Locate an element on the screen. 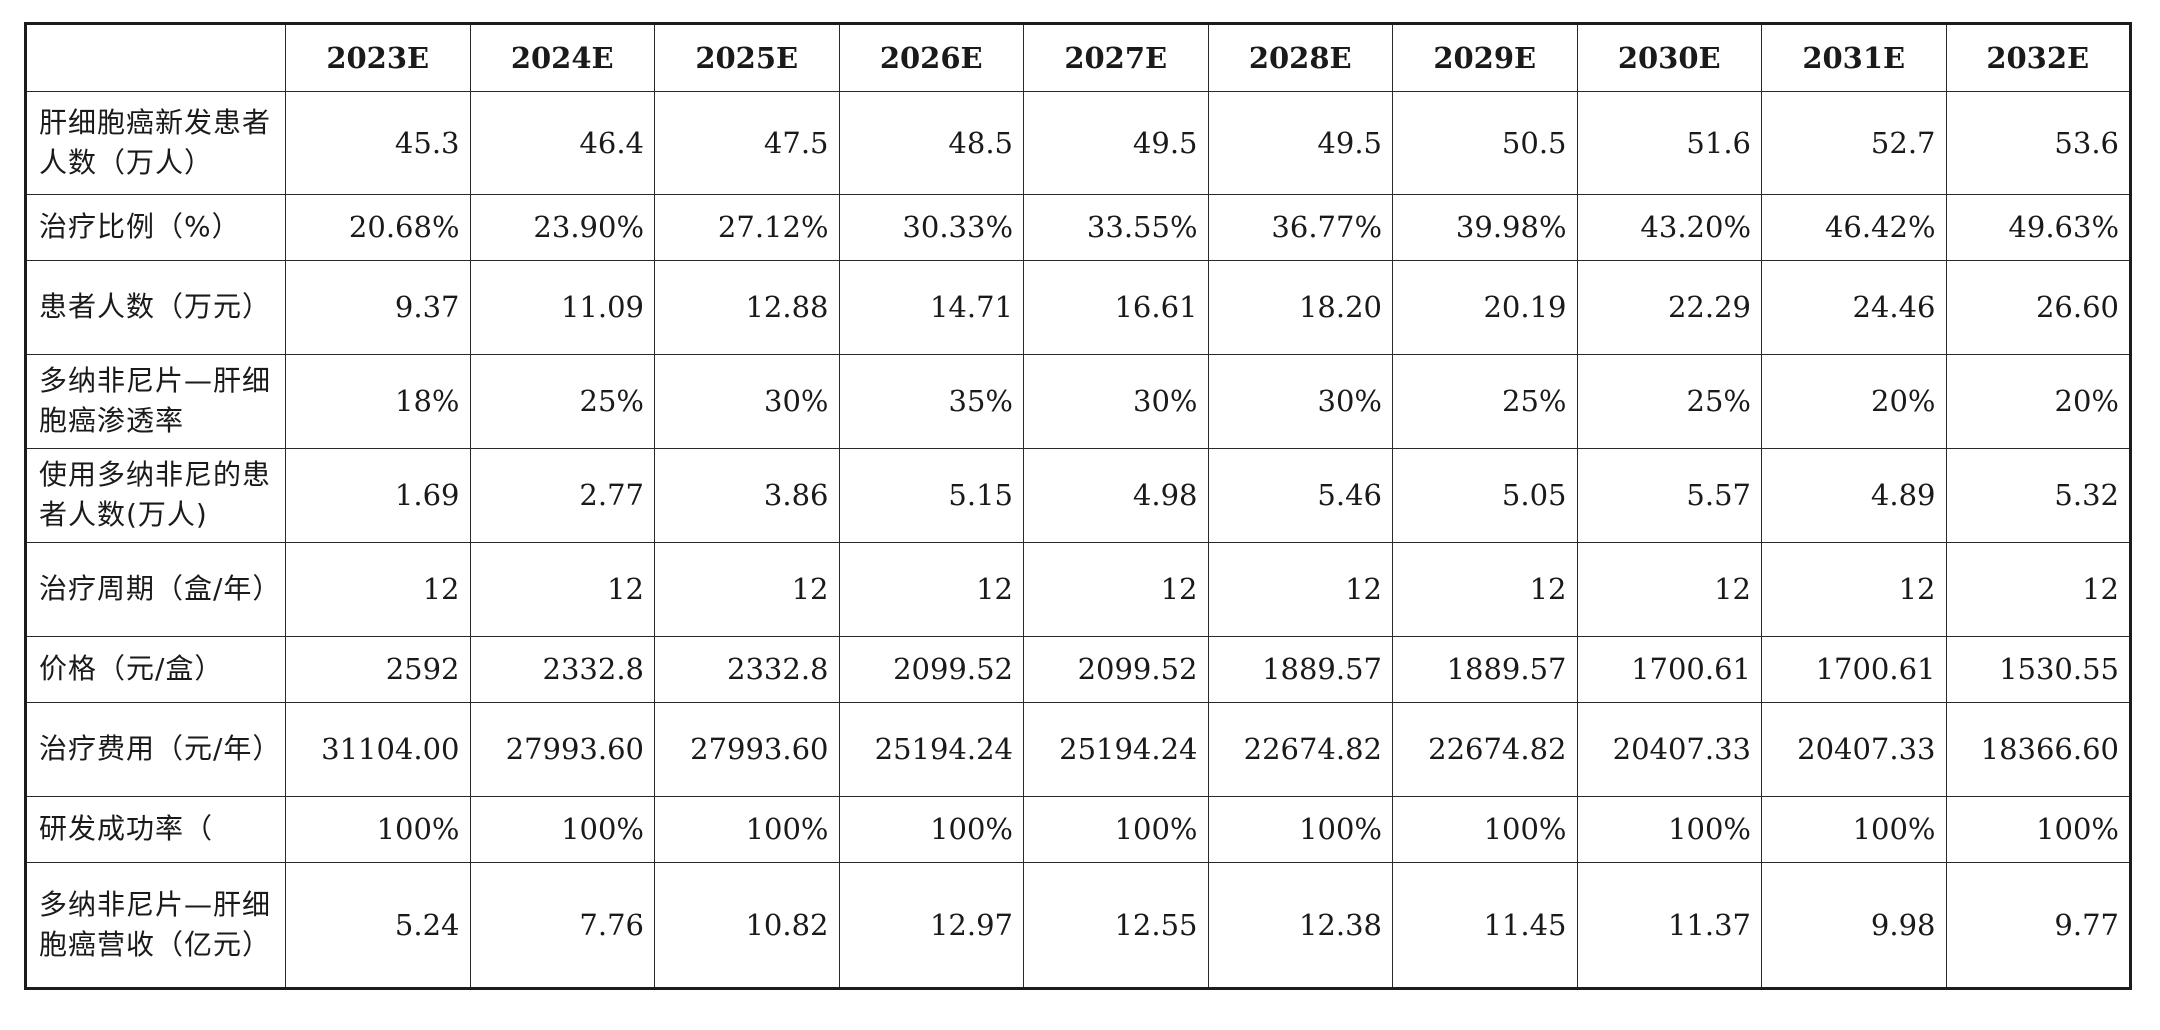  cell-donafenib-patients: 4.98 is located at coordinates (1116, 495).